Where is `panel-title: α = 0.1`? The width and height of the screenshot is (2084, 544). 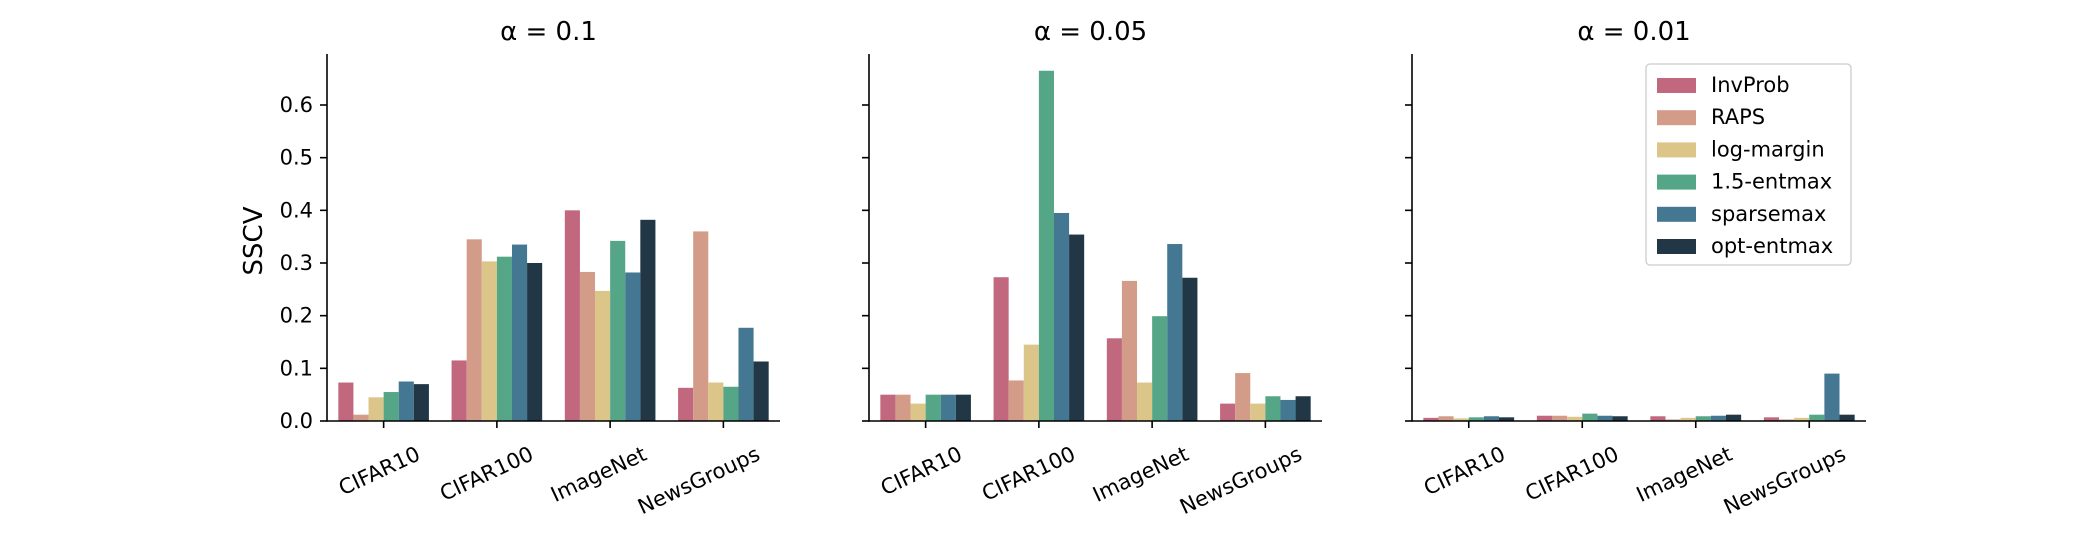 panel-title: α = 0.1 is located at coordinates (548, 32).